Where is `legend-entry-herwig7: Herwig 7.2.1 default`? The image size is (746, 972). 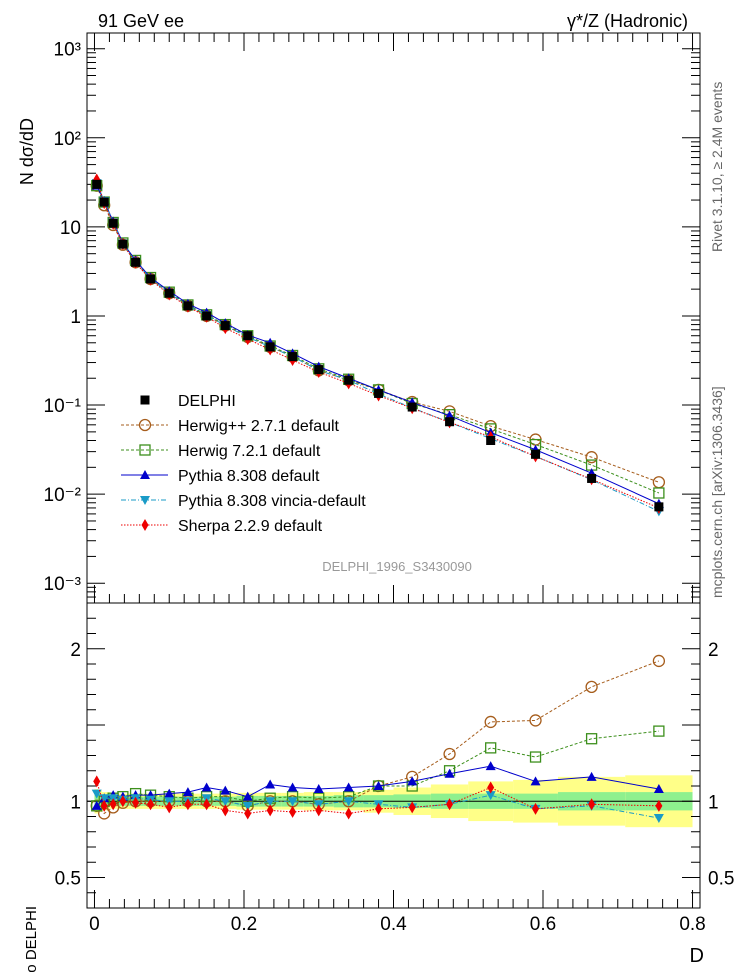 legend-entry-herwig7: Herwig 7.2.1 default is located at coordinates (221, 451).